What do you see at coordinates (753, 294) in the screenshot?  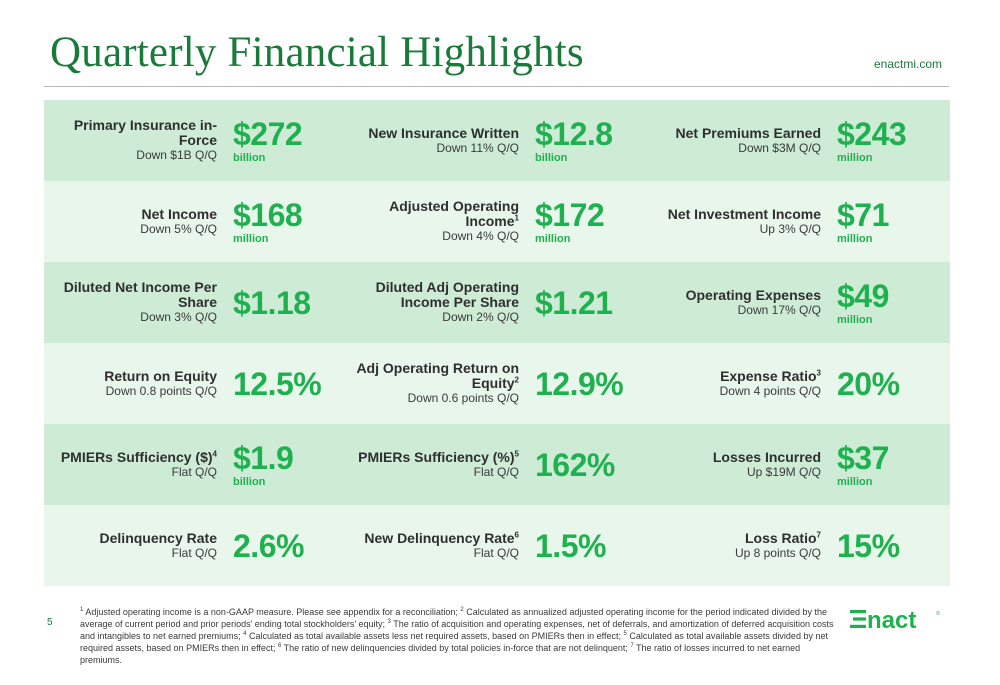 I see `metric-name: Operating Expenses` at bounding box center [753, 294].